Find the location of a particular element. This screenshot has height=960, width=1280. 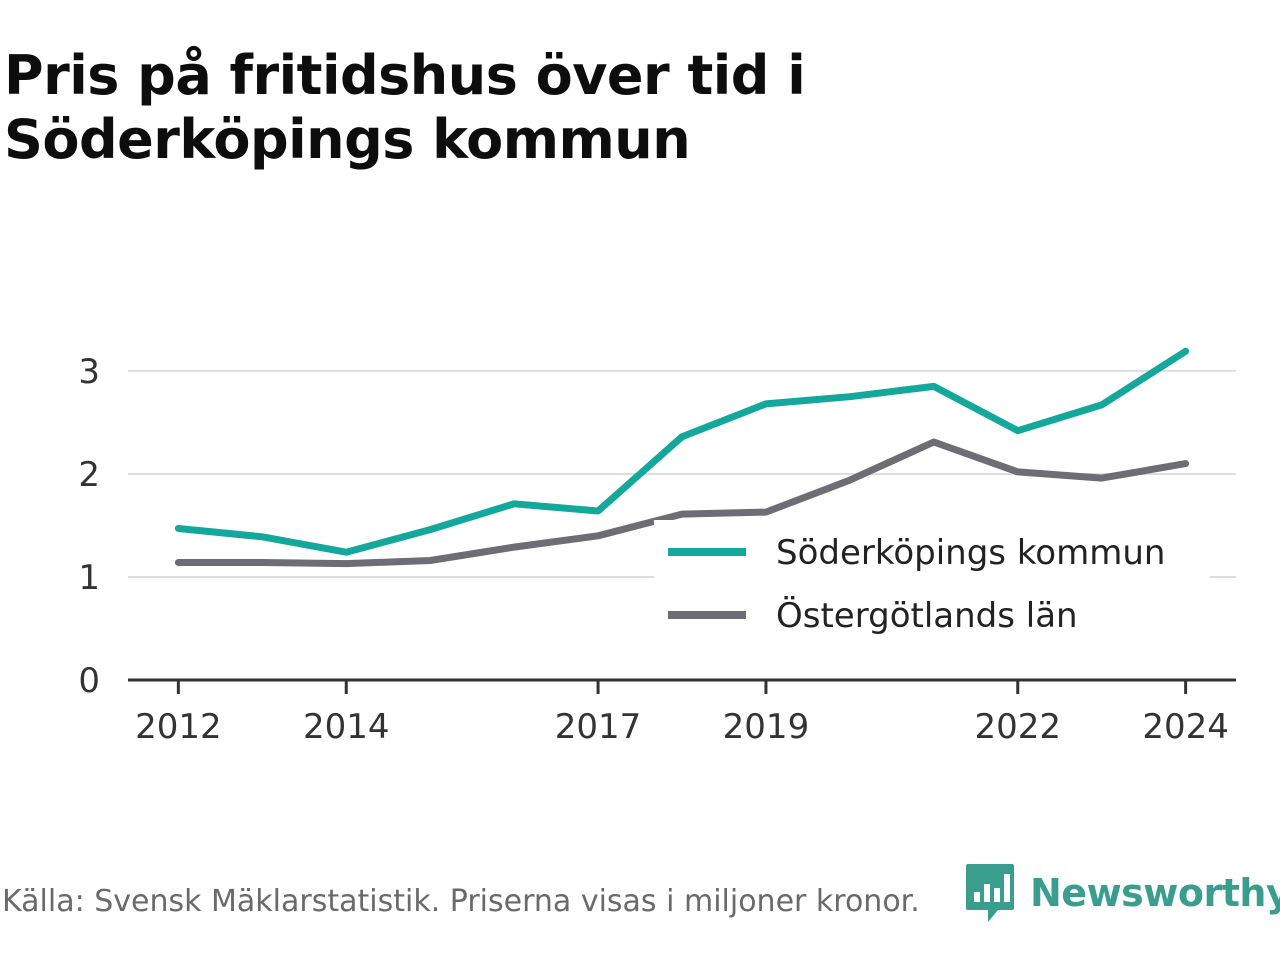

x-tick-label: 2019 is located at coordinates (766, 727).